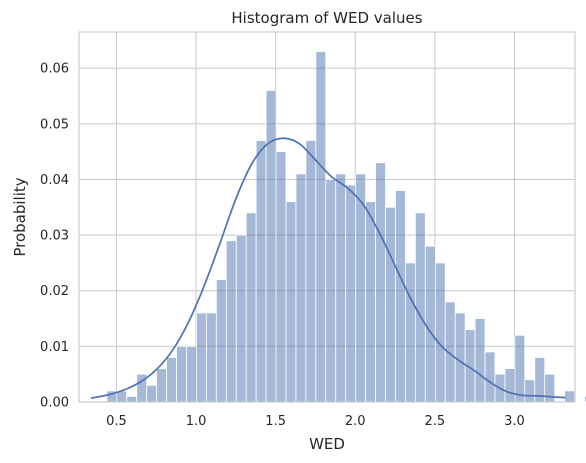 This screenshot has height=463, width=586. I want to click on y-tick-label: 0.03, so click(54, 236).